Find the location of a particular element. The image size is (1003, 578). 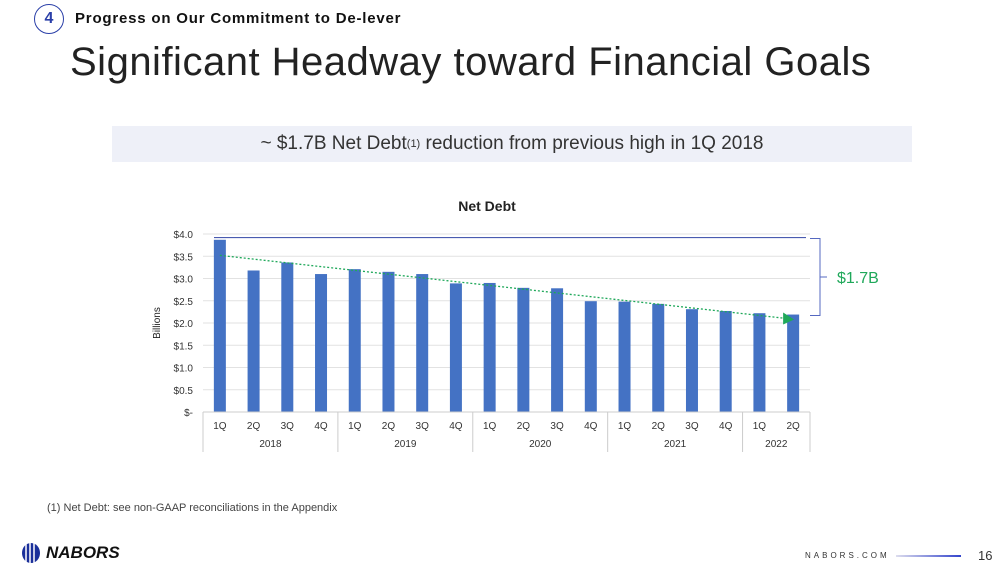

banner-text: ~ $1.7B Net Debt is located at coordinates (333, 143).